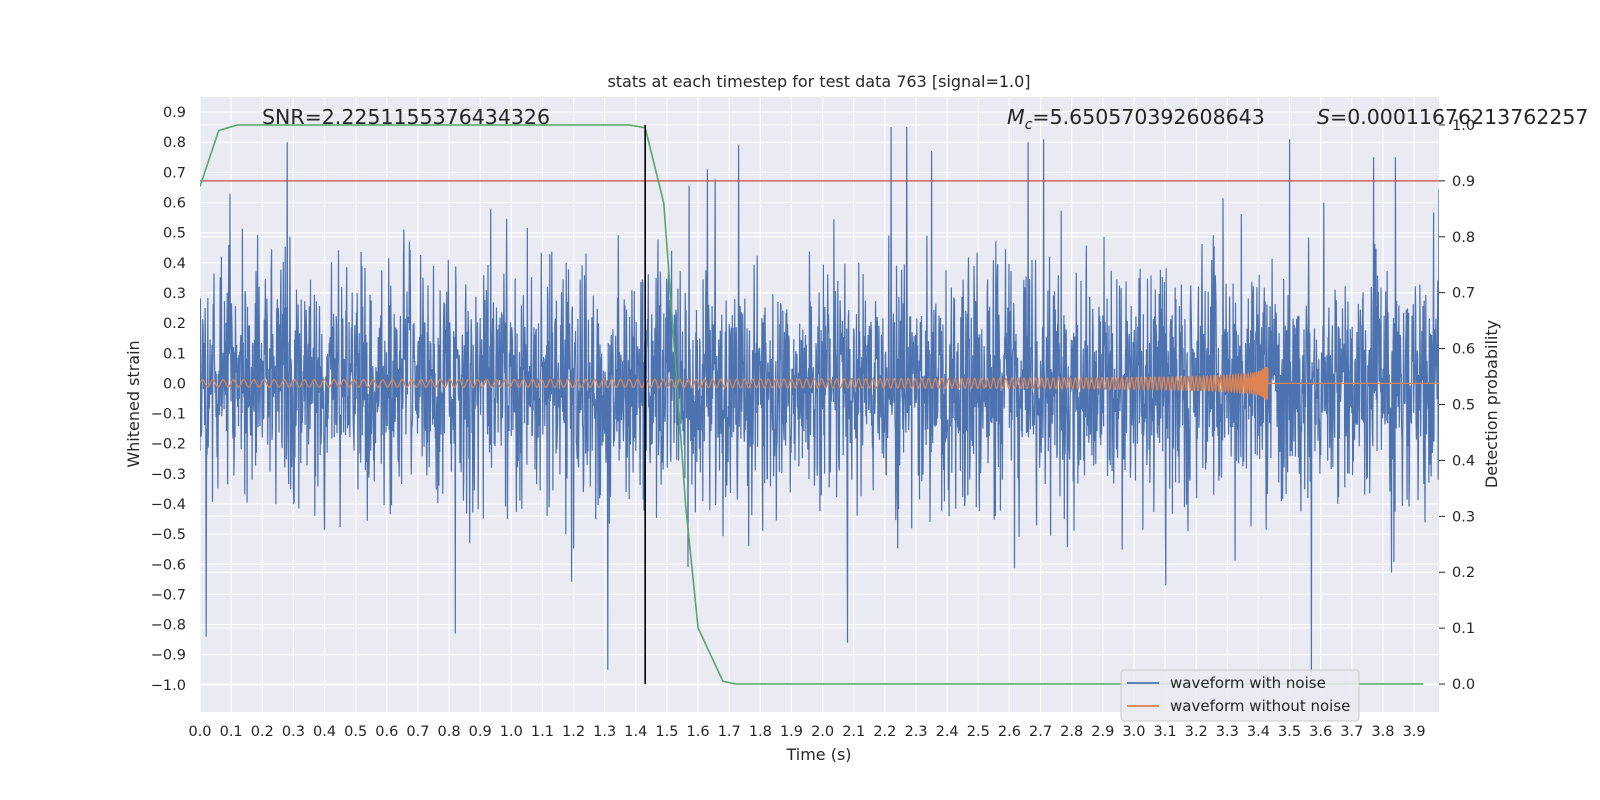 The height and width of the screenshot is (800, 1600). What do you see at coordinates (1463, 629) in the screenshot?
I see `y2-tick-label: 0.1` at bounding box center [1463, 629].